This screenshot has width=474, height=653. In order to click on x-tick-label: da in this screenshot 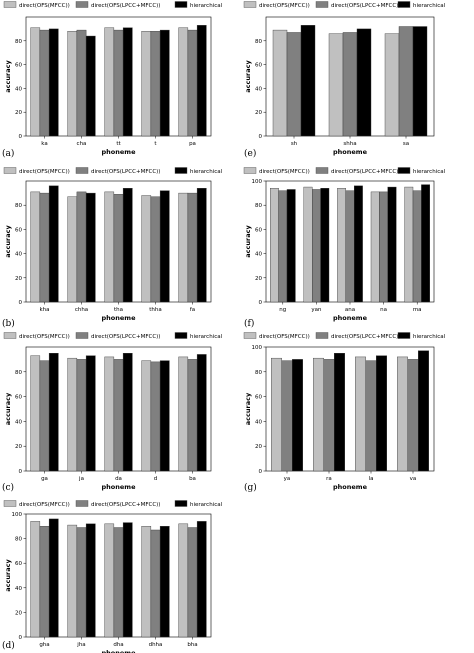, I will do `click(118, 479)`.